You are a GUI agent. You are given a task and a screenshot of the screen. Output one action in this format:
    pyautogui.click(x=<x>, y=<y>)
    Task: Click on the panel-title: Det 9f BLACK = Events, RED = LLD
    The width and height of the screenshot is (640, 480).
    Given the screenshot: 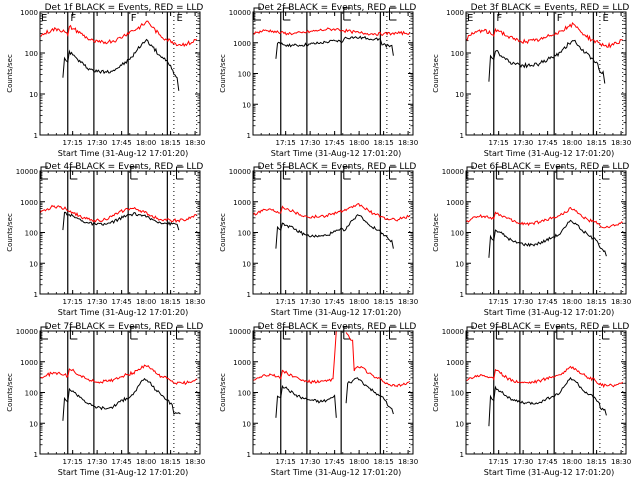 What is the action you would take?
    pyautogui.click(x=550, y=327)
    